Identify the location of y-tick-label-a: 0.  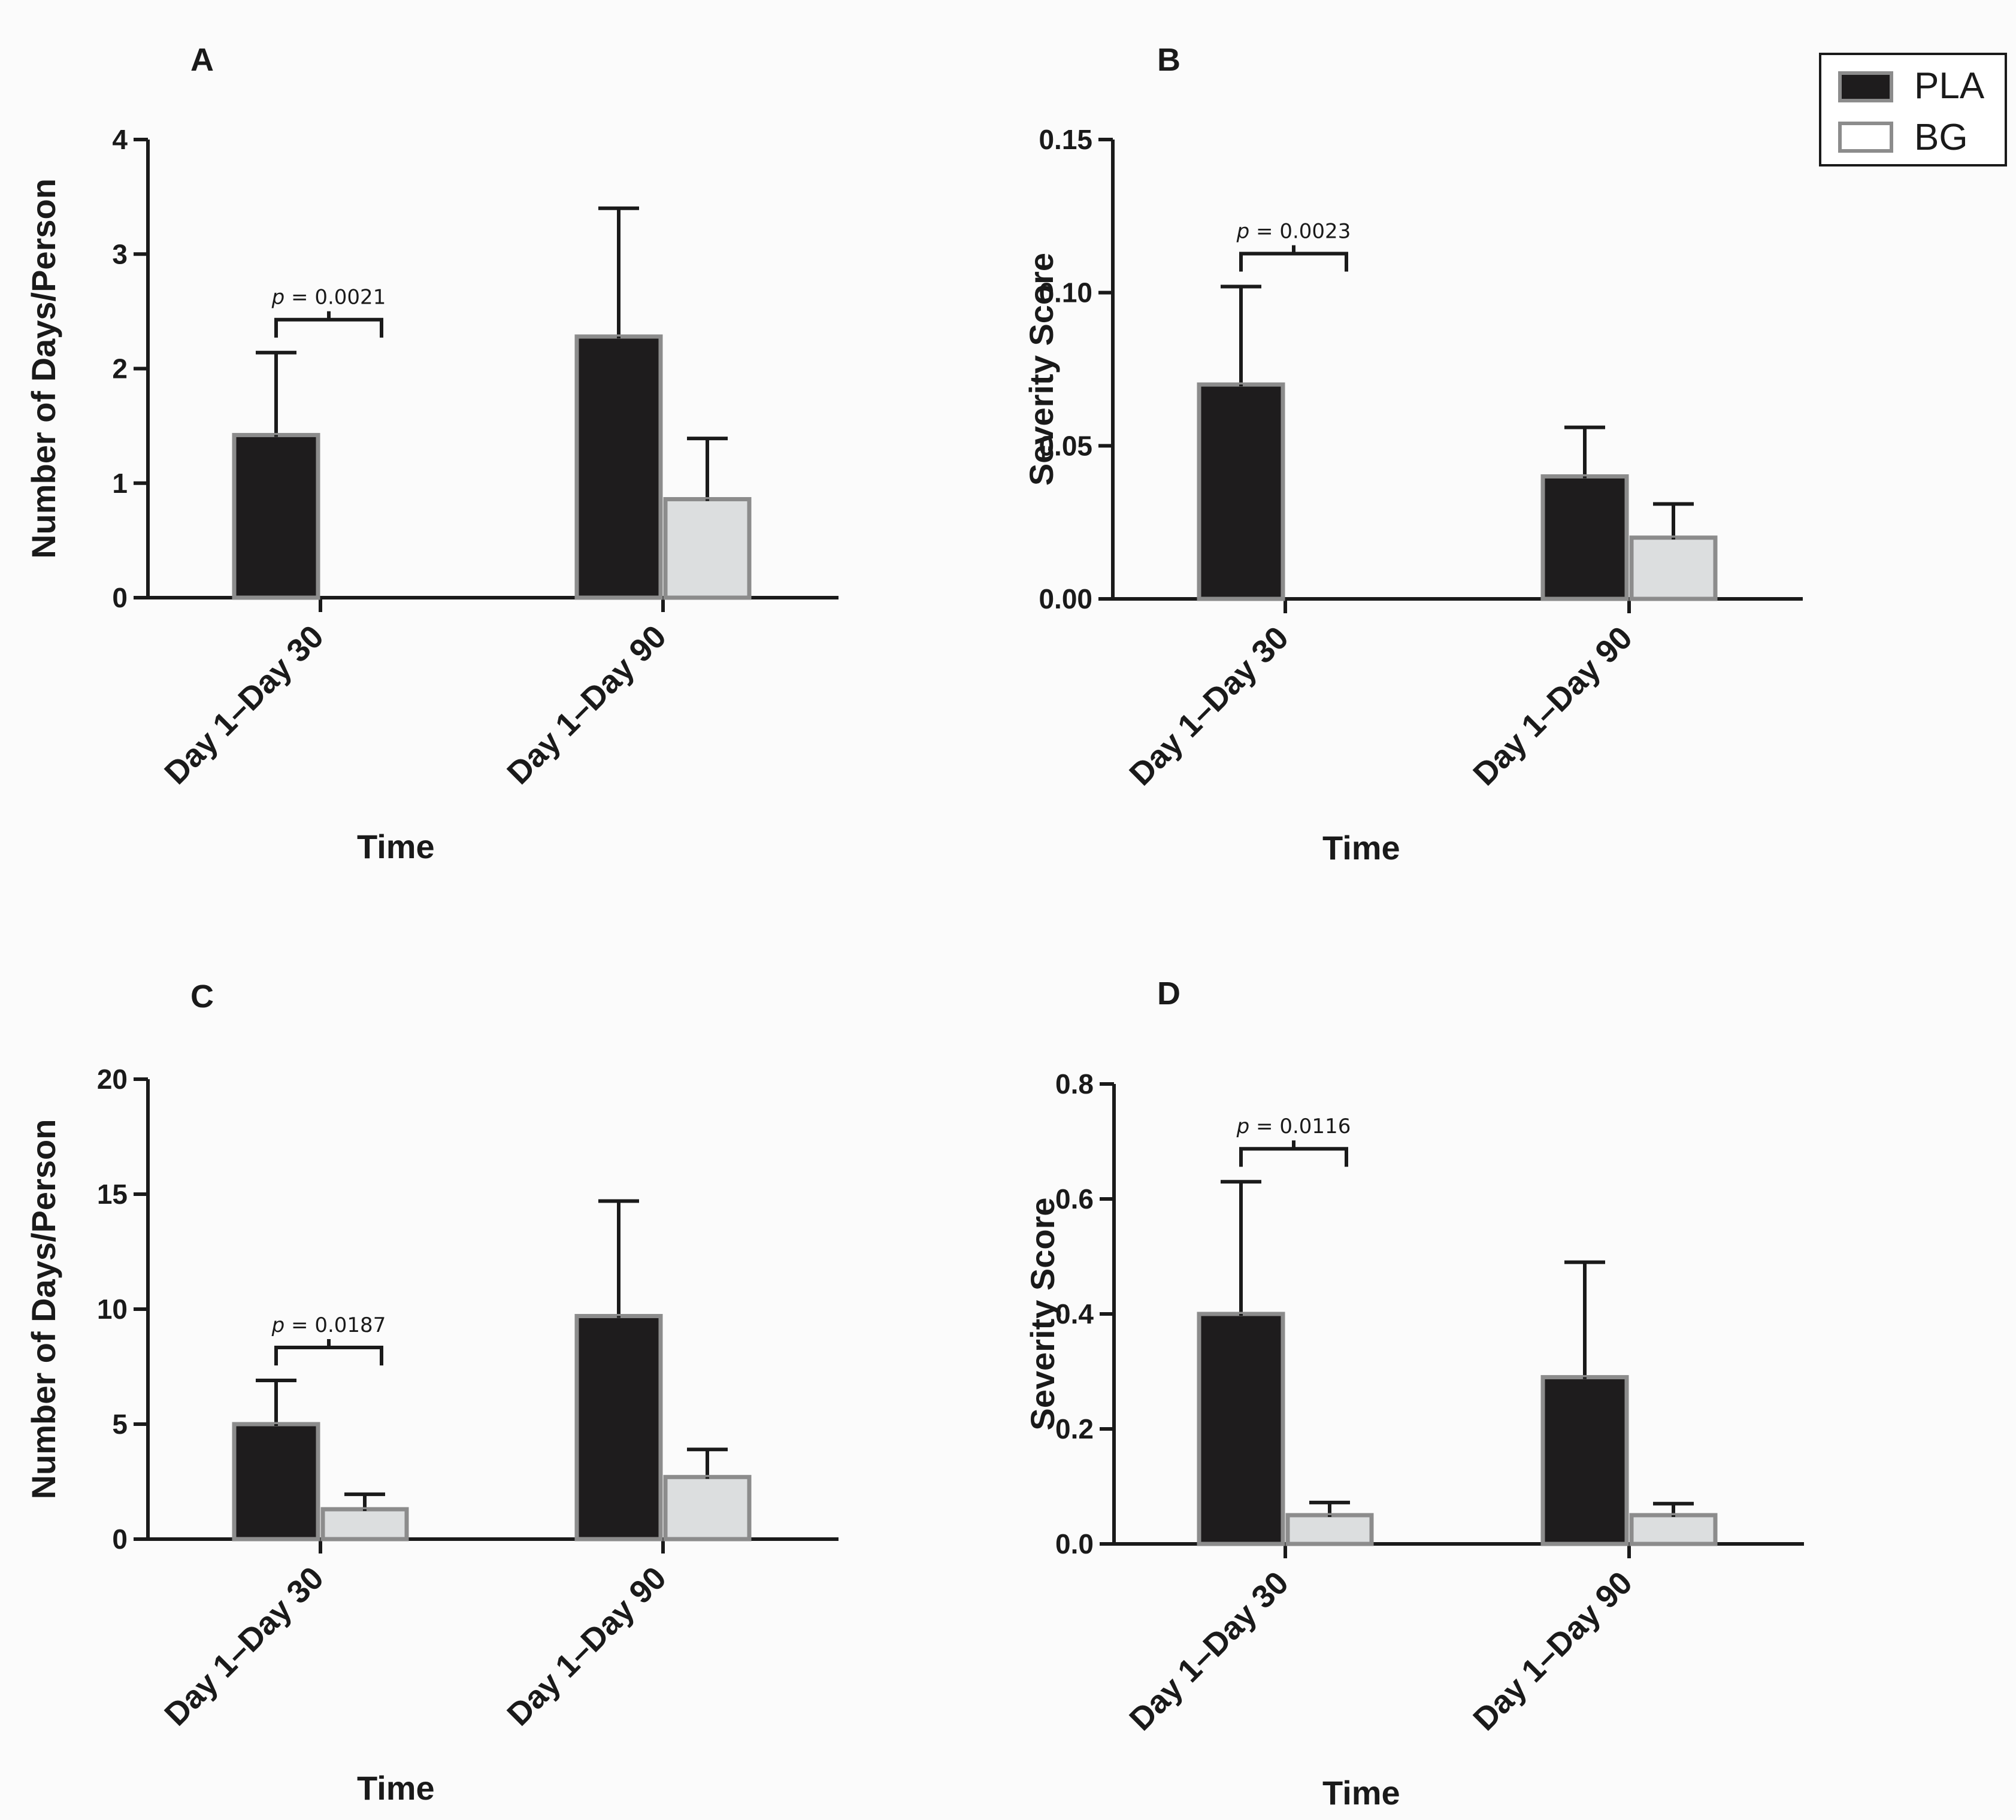
(120, 597).